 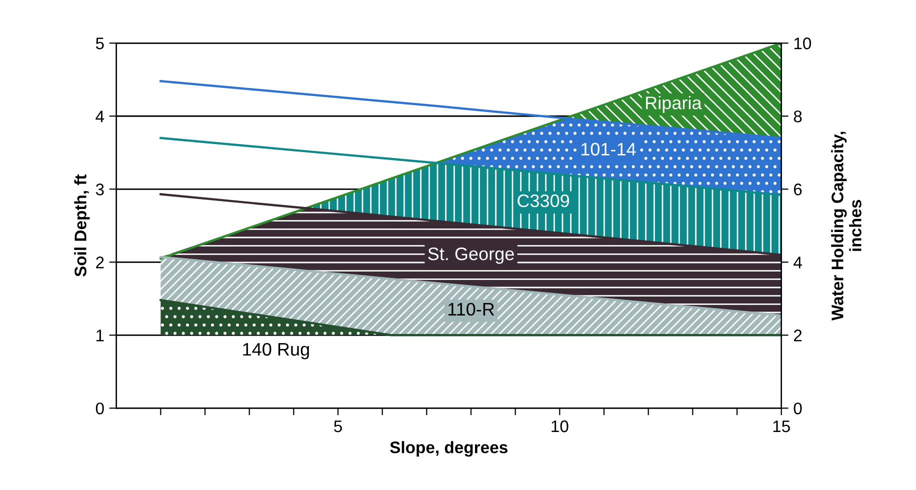 What do you see at coordinates (674, 104) in the screenshot?
I see `series-label: Riparia` at bounding box center [674, 104].